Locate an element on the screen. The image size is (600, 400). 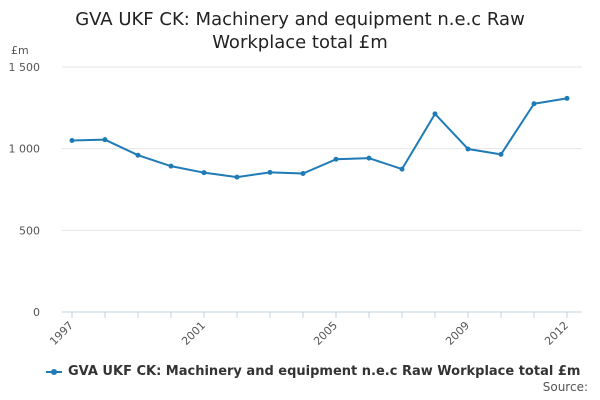
x-tick-label: 2009 is located at coordinates (457, 333).